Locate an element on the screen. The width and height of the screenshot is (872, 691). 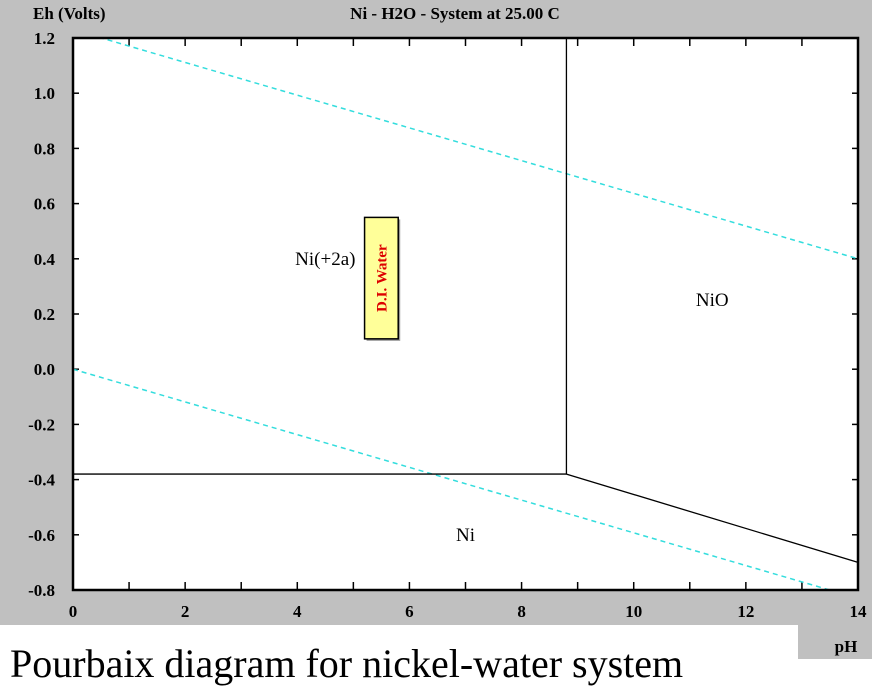
region-label: Ni is located at coordinates (465, 535).